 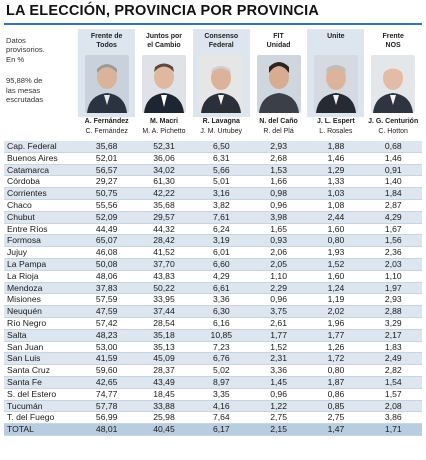 What do you see at coordinates (393, 128) in the screenshot?
I see `candidate-pair: J. G. Centurión C. Hotton` at bounding box center [393, 128].